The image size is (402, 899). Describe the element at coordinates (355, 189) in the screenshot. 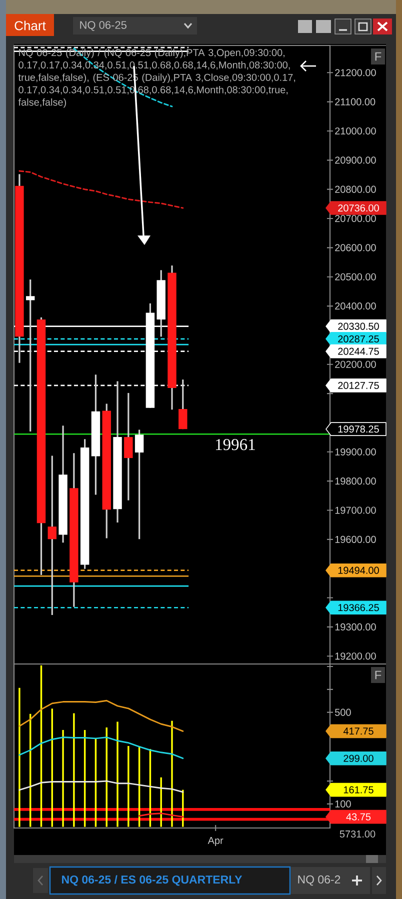

I see `y-tick-label: 20800.00` at that location.